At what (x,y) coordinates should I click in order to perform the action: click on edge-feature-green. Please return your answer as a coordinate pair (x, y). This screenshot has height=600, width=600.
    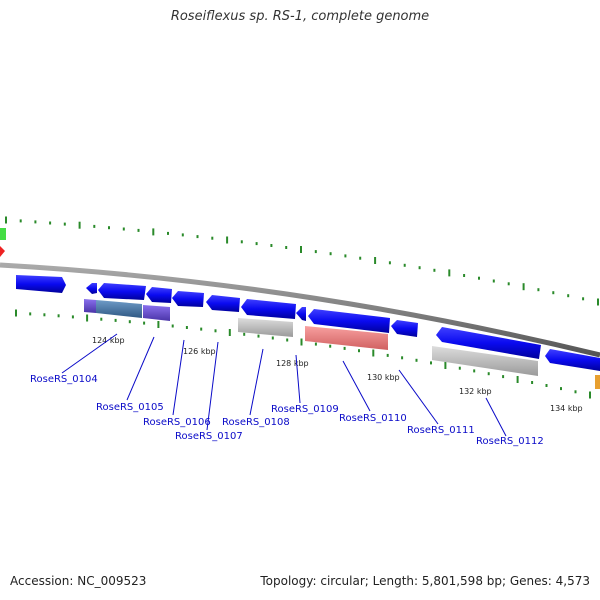
    Looking at the image, I should click on (3, 234).